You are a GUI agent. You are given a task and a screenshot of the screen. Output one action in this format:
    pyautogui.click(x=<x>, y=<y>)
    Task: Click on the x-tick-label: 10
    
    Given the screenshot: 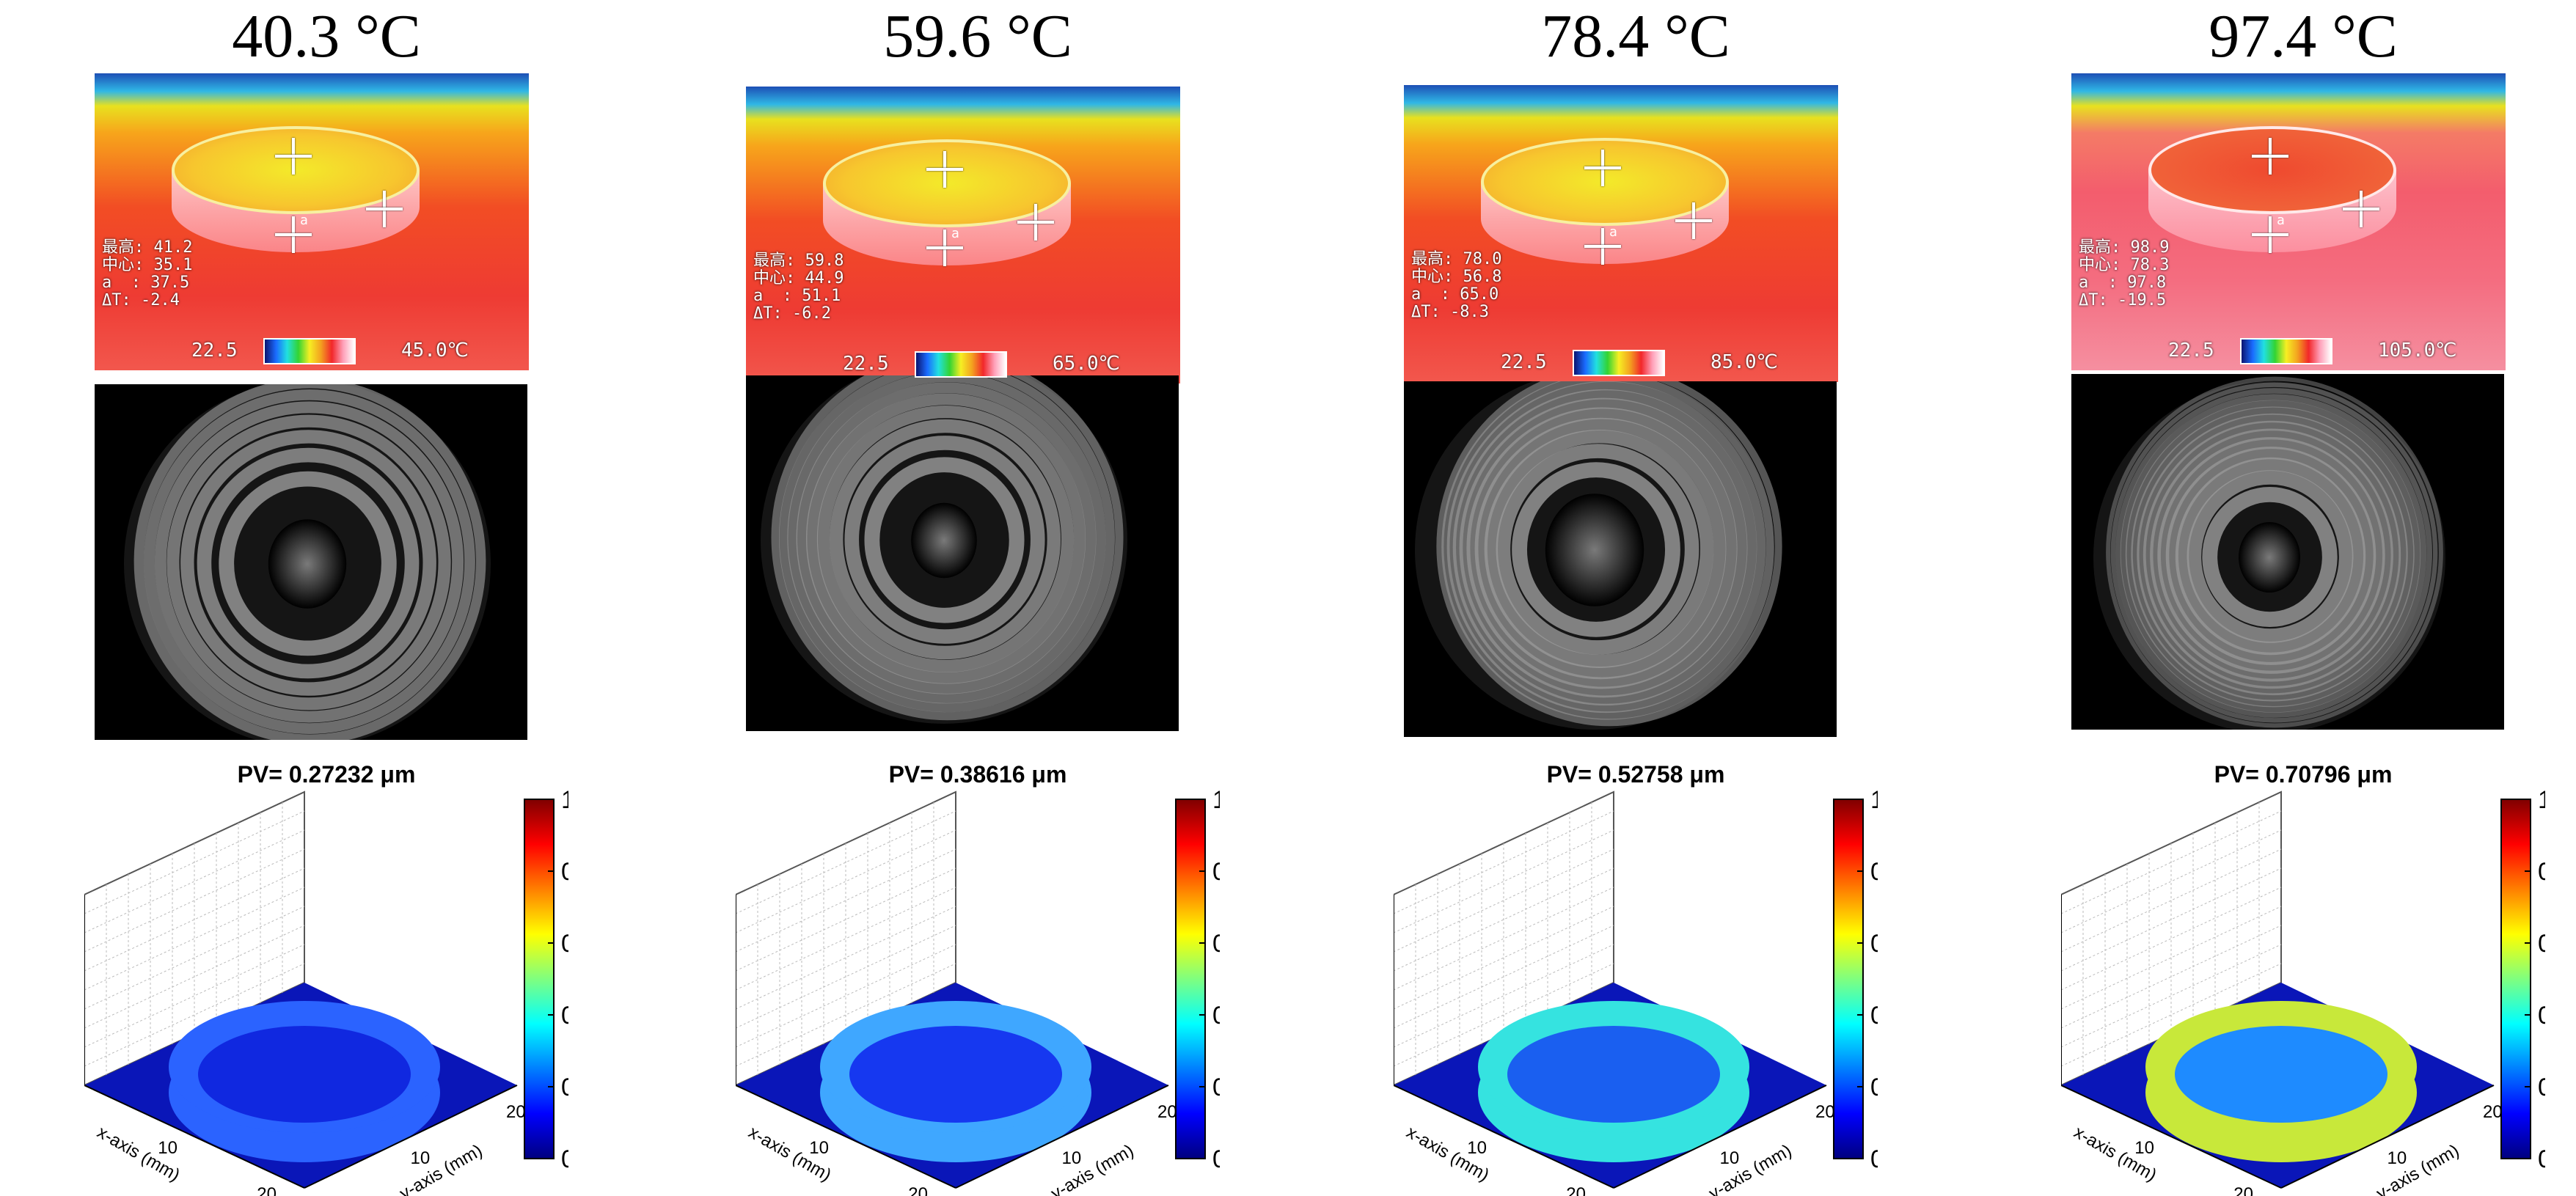 What is the action you would take?
    pyautogui.click(x=819, y=1148)
    